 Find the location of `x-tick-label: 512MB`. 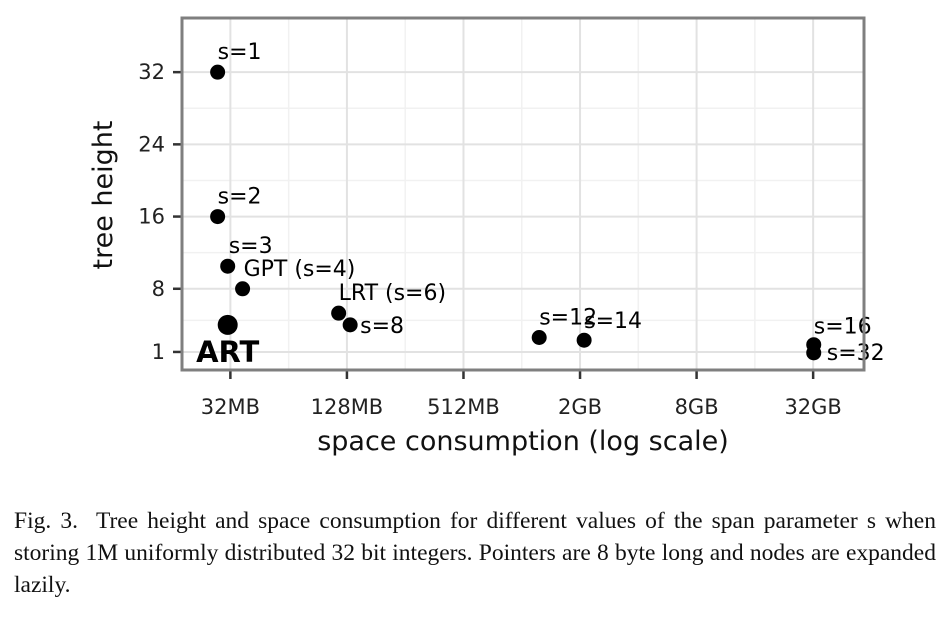

x-tick-label: 512MB is located at coordinates (463, 407).